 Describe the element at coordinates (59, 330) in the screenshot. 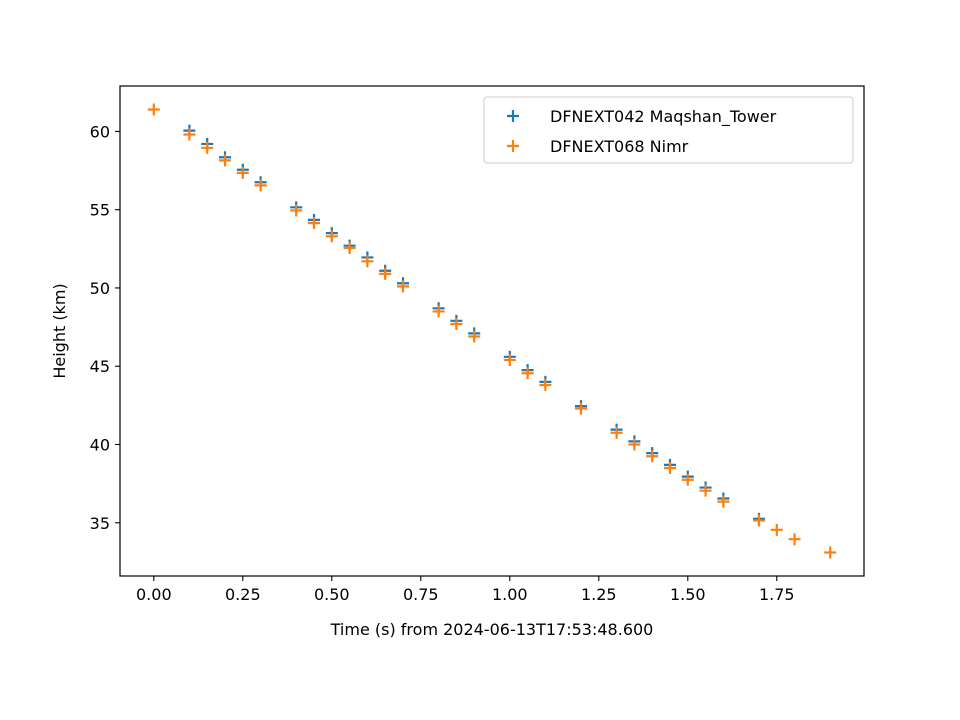

I see `y-axis-label: Height (km)` at that location.